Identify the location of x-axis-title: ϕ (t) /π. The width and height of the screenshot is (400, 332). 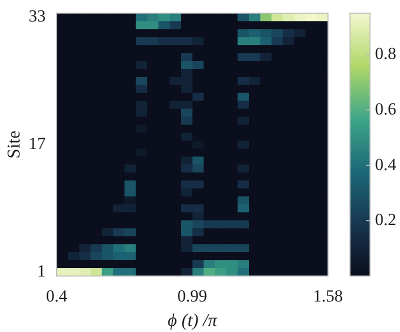
(193, 320).